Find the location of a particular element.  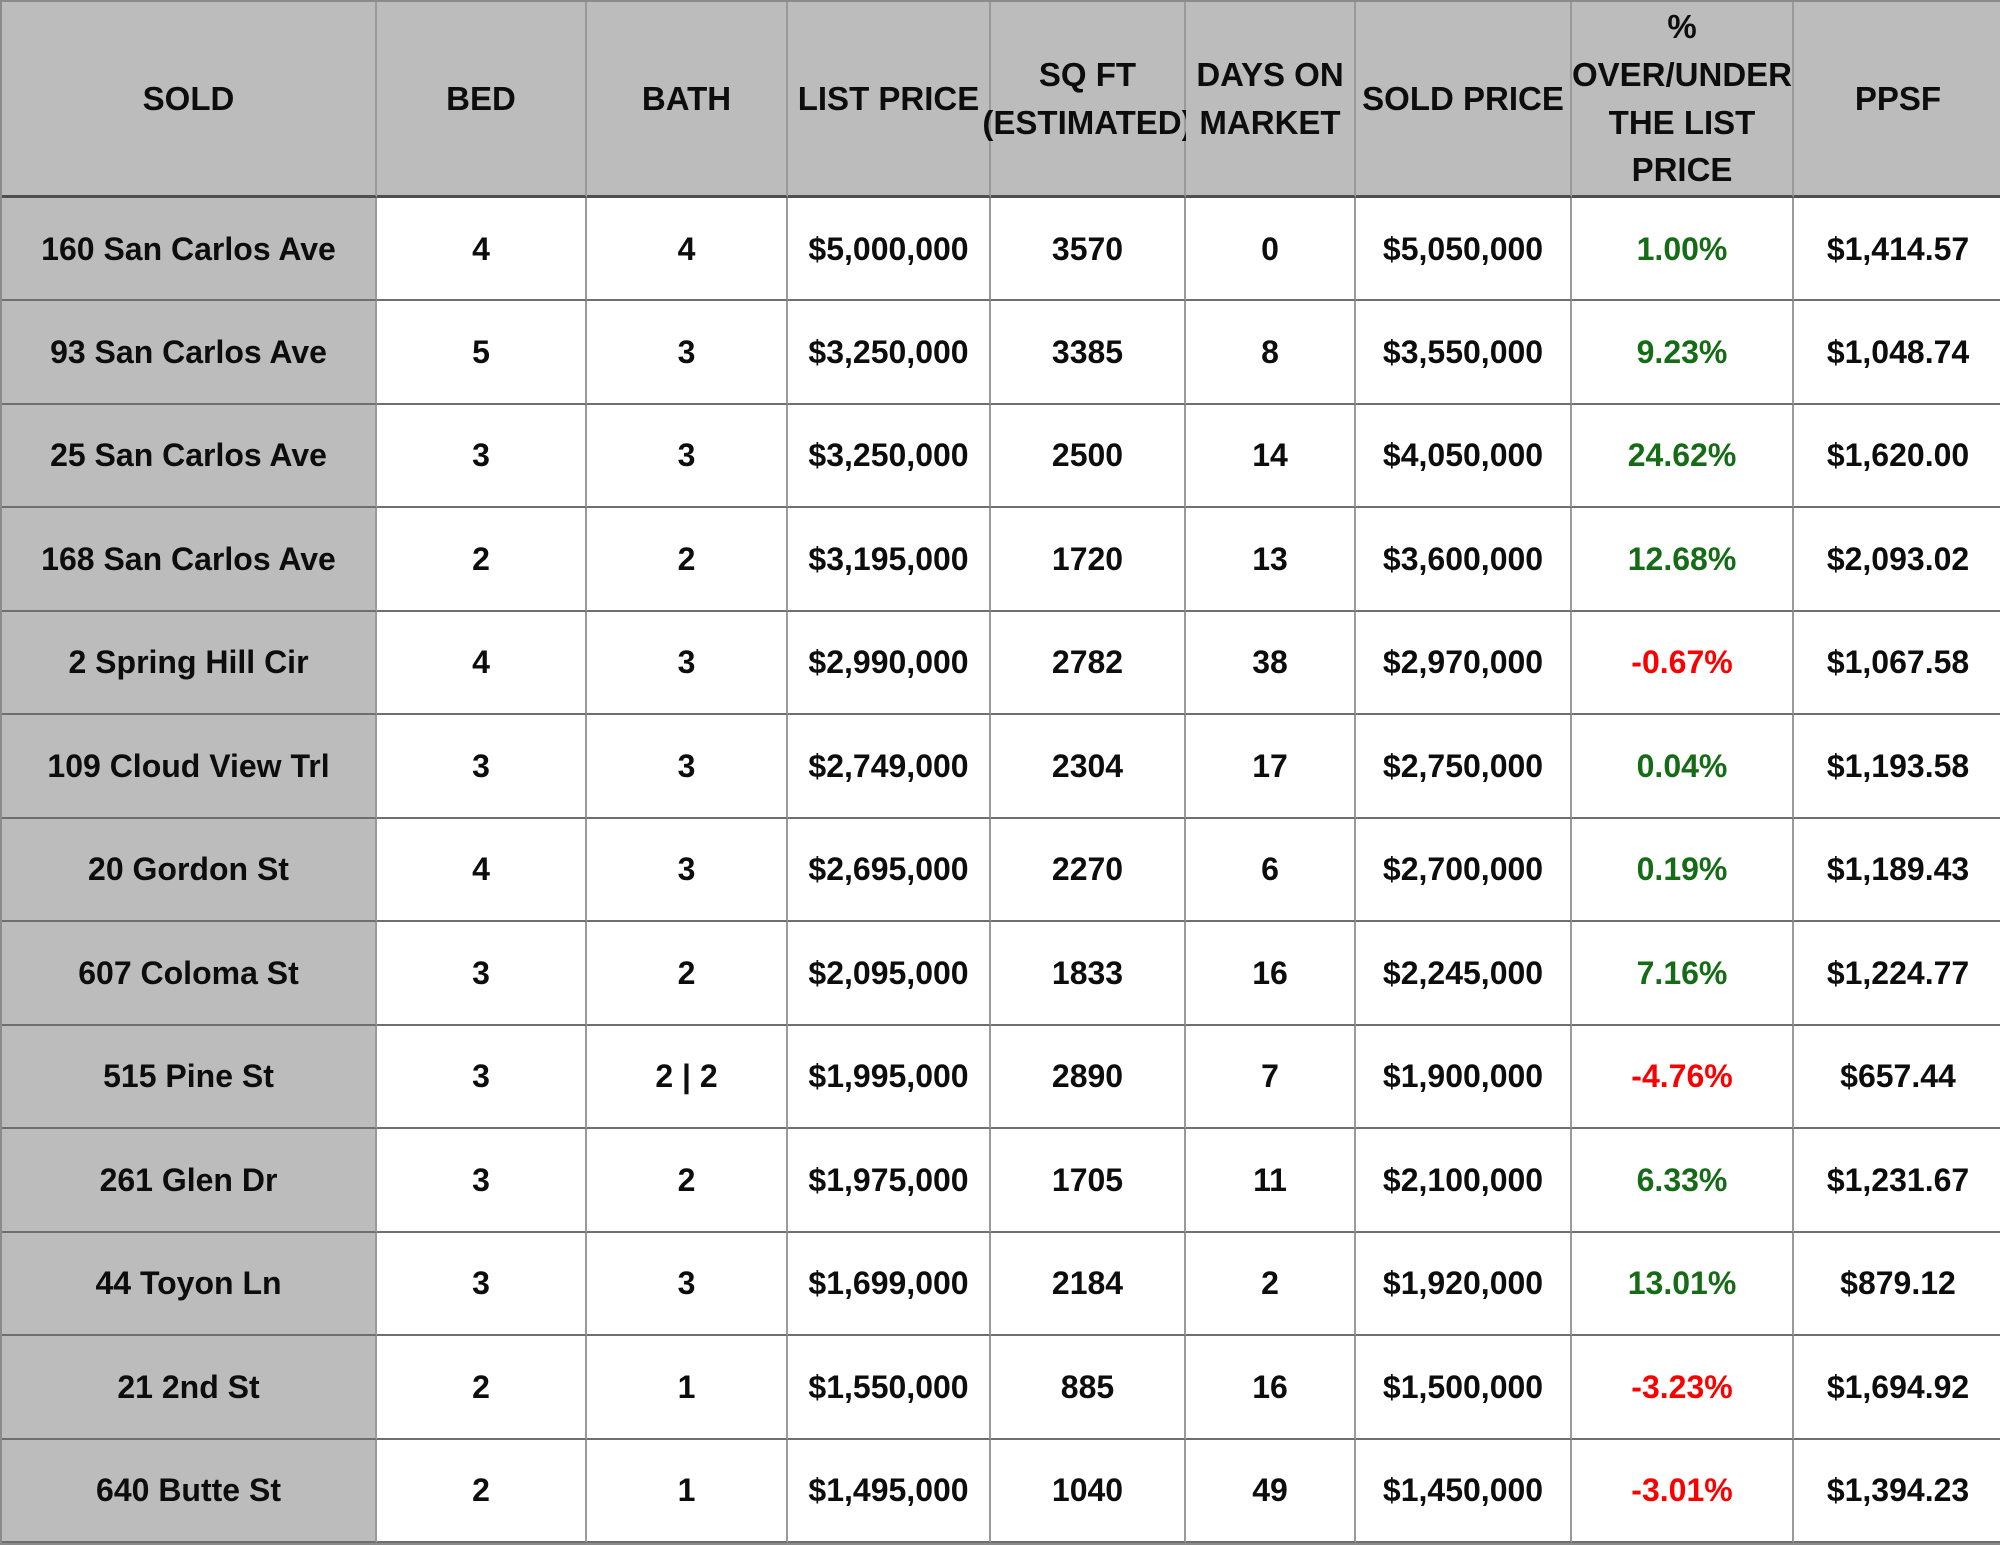

cell-address: 261 Glen Dr is located at coordinates (189, 1181).